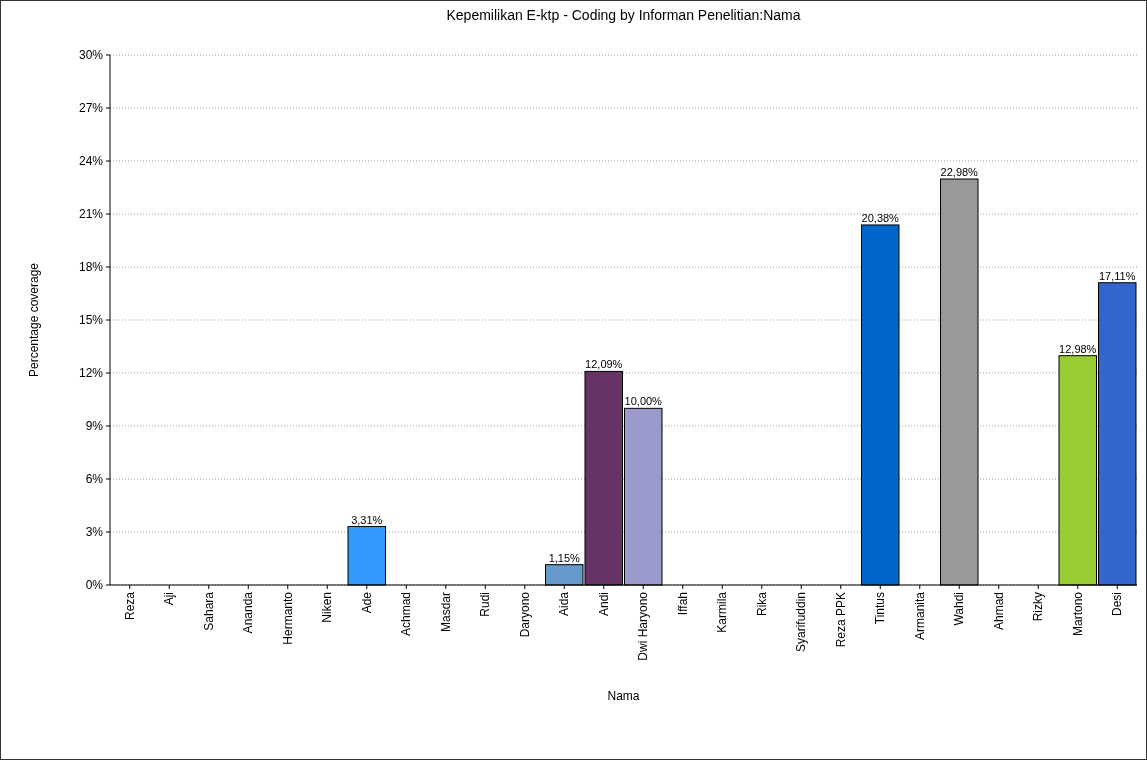 This screenshot has height=760, width=1147. I want to click on y-tick-label: 0%, so click(94, 585).